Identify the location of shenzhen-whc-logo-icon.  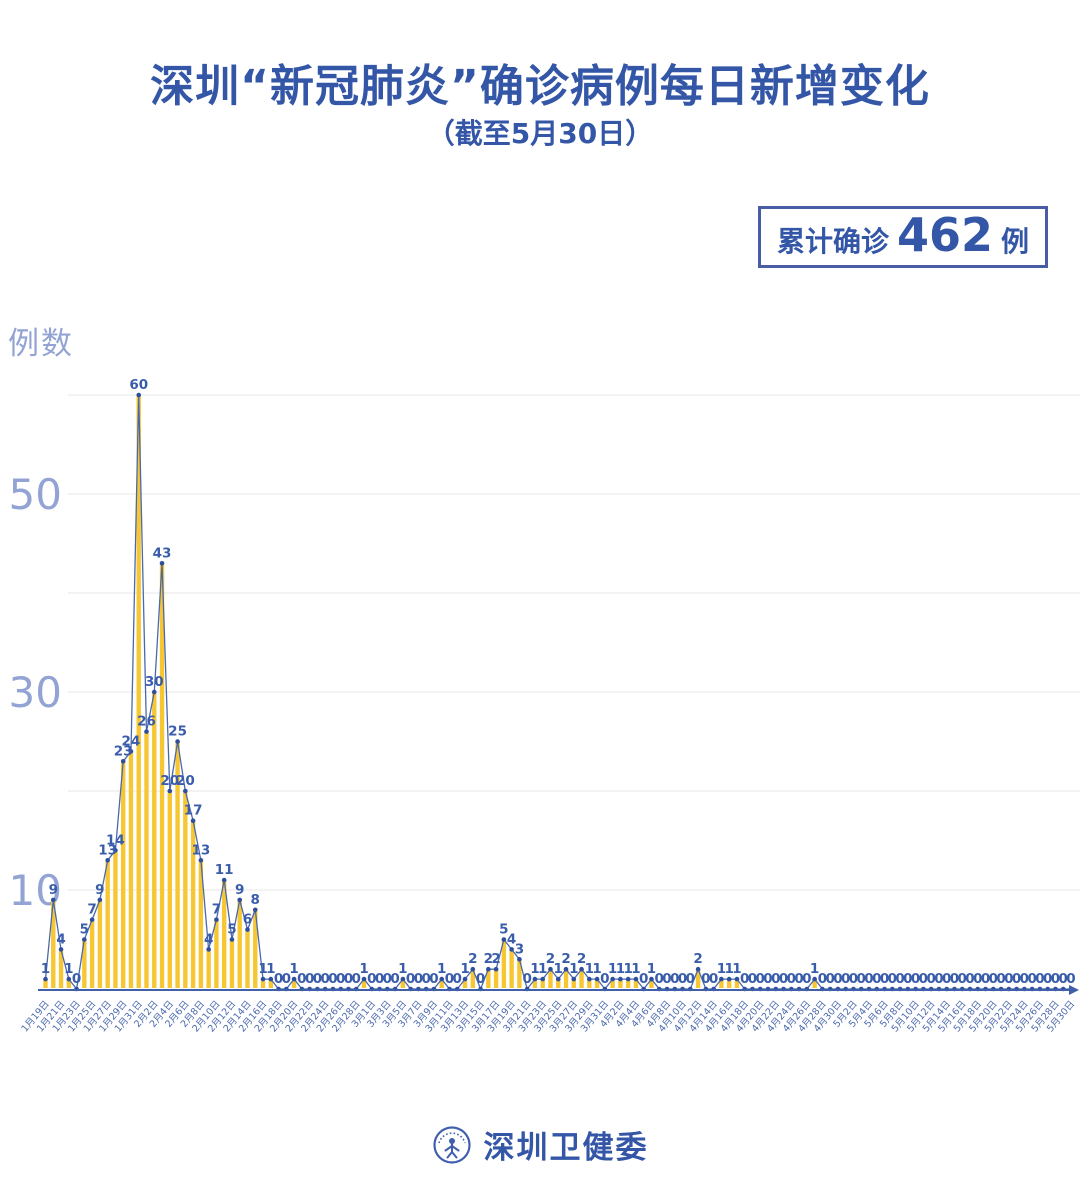
(451, 1144).